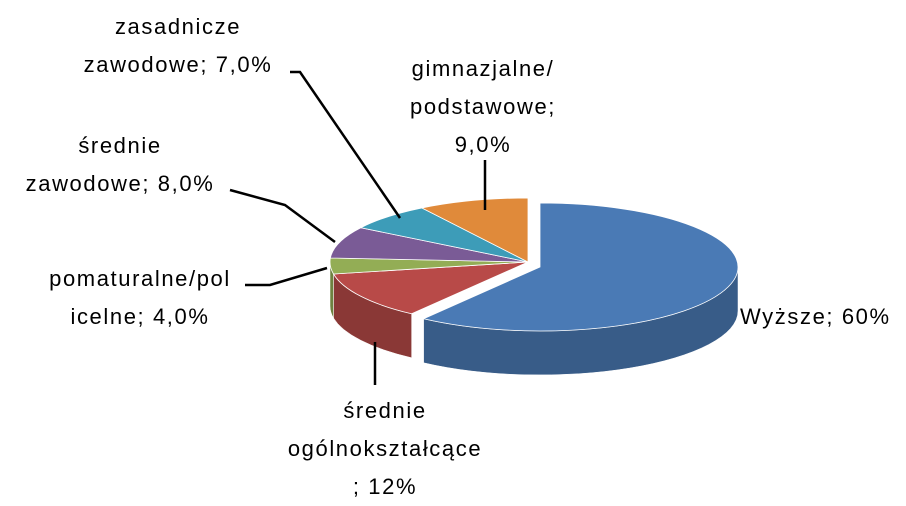 This screenshot has width=906, height=506. What do you see at coordinates (815, 316) in the screenshot?
I see `data-label: Wyższe; 60%` at bounding box center [815, 316].